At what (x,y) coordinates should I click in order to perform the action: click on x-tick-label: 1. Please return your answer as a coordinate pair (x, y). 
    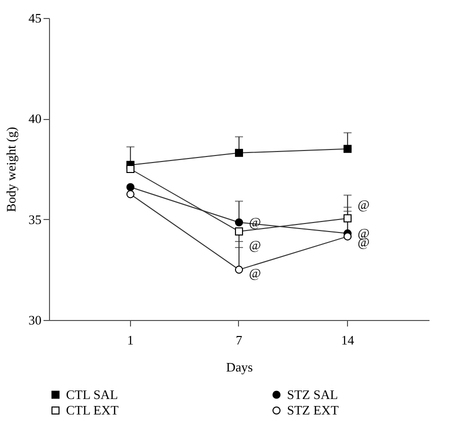
    Looking at the image, I should click on (130, 340).